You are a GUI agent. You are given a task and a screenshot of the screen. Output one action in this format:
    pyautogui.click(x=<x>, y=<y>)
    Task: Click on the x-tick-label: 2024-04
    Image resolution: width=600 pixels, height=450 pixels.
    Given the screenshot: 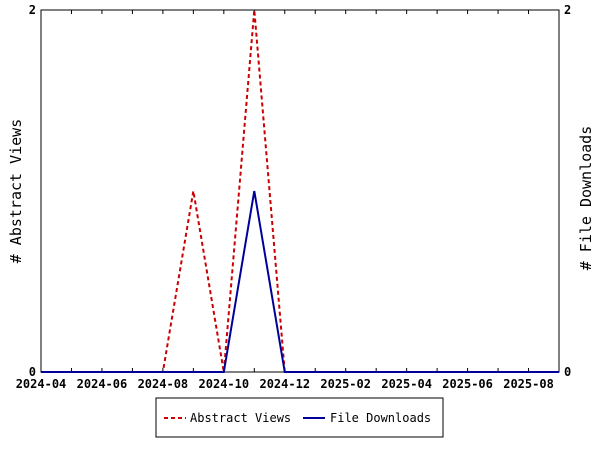 What is the action you would take?
    pyautogui.click(x=41, y=384)
    